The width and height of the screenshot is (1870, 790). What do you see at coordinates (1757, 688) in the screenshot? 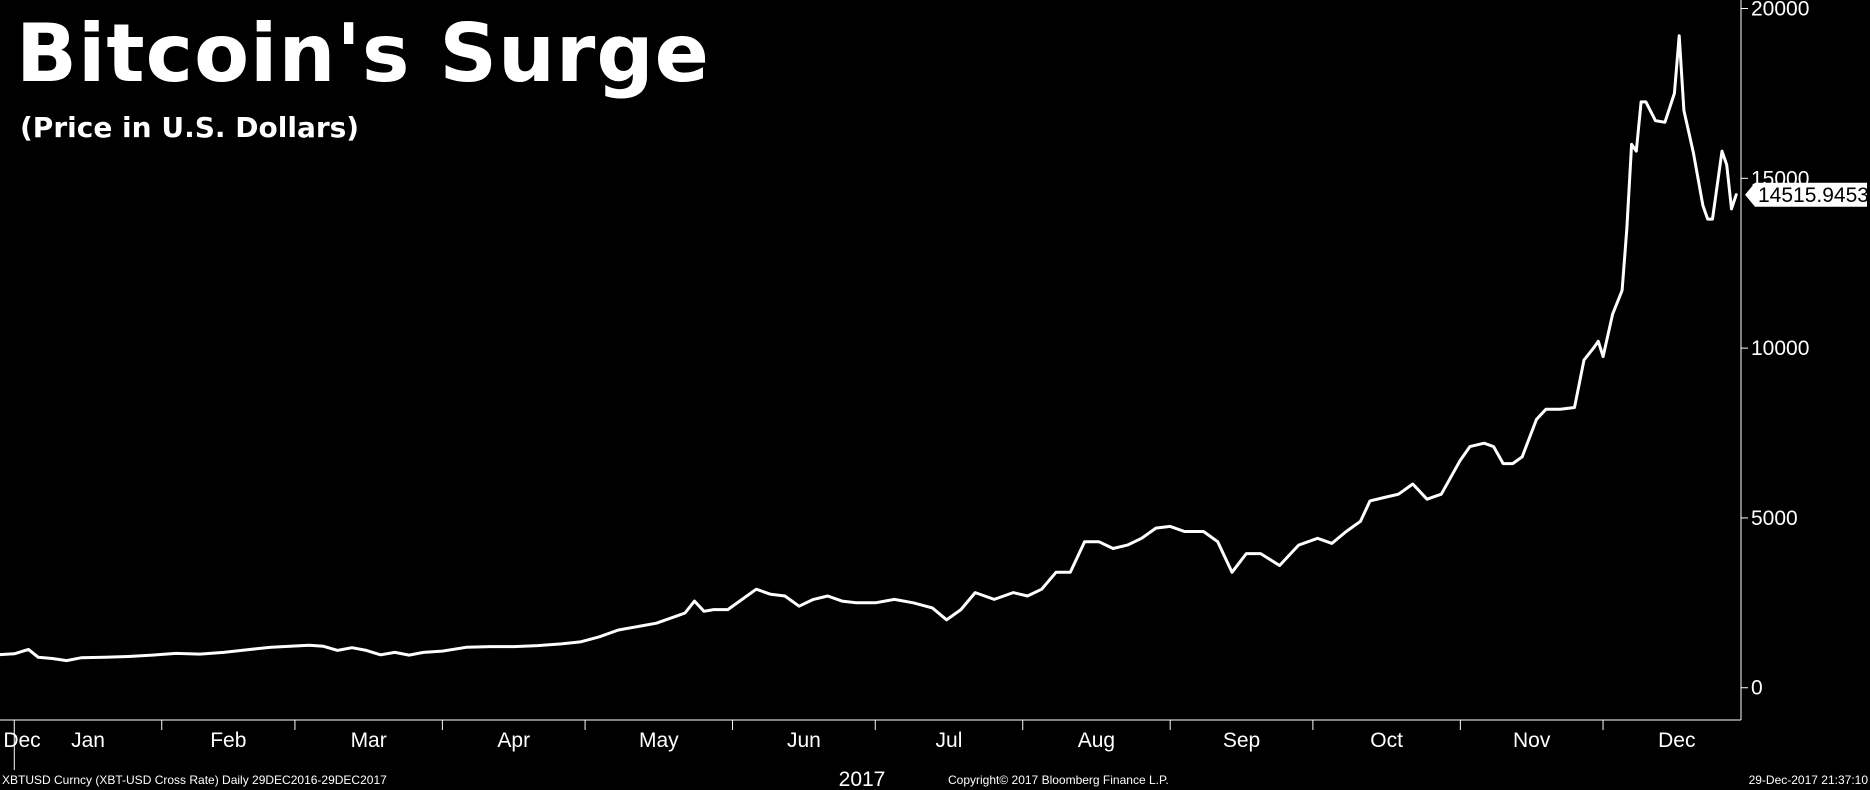
I see `y-tick-label: 0` at bounding box center [1757, 688].